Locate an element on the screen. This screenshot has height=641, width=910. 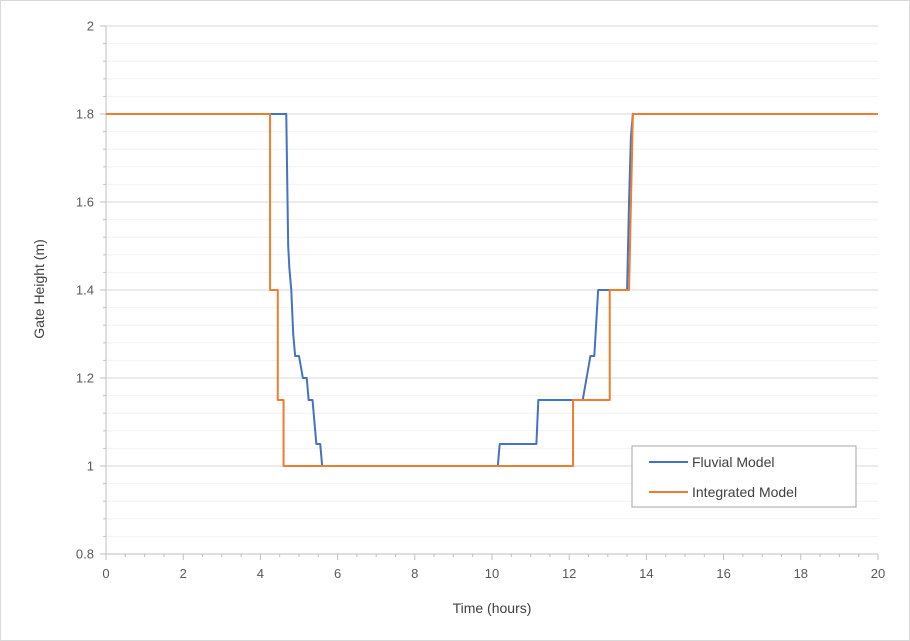
x-tick-label: 0 is located at coordinates (105, 573).